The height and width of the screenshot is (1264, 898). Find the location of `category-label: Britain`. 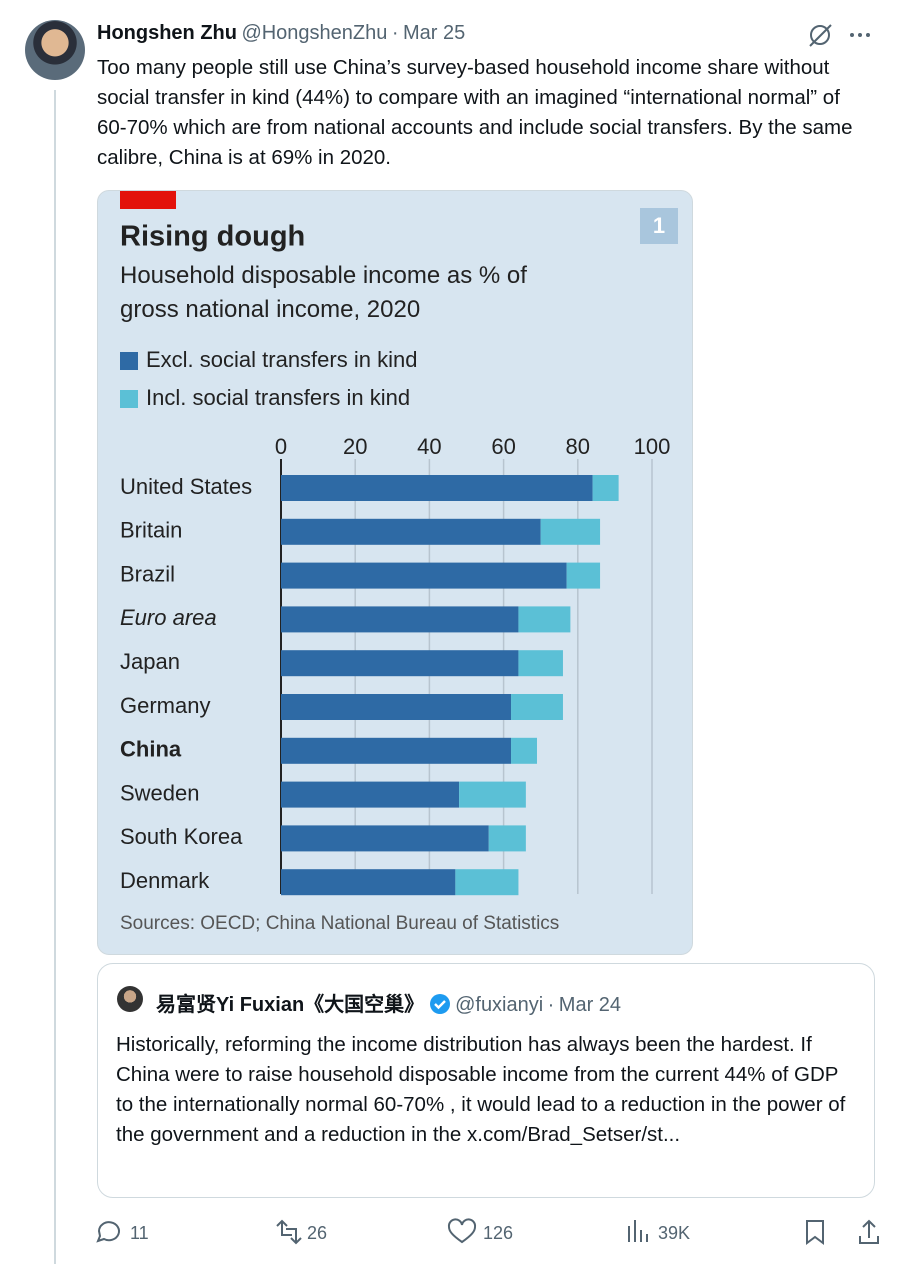

category-label: Britain is located at coordinates (151, 530).